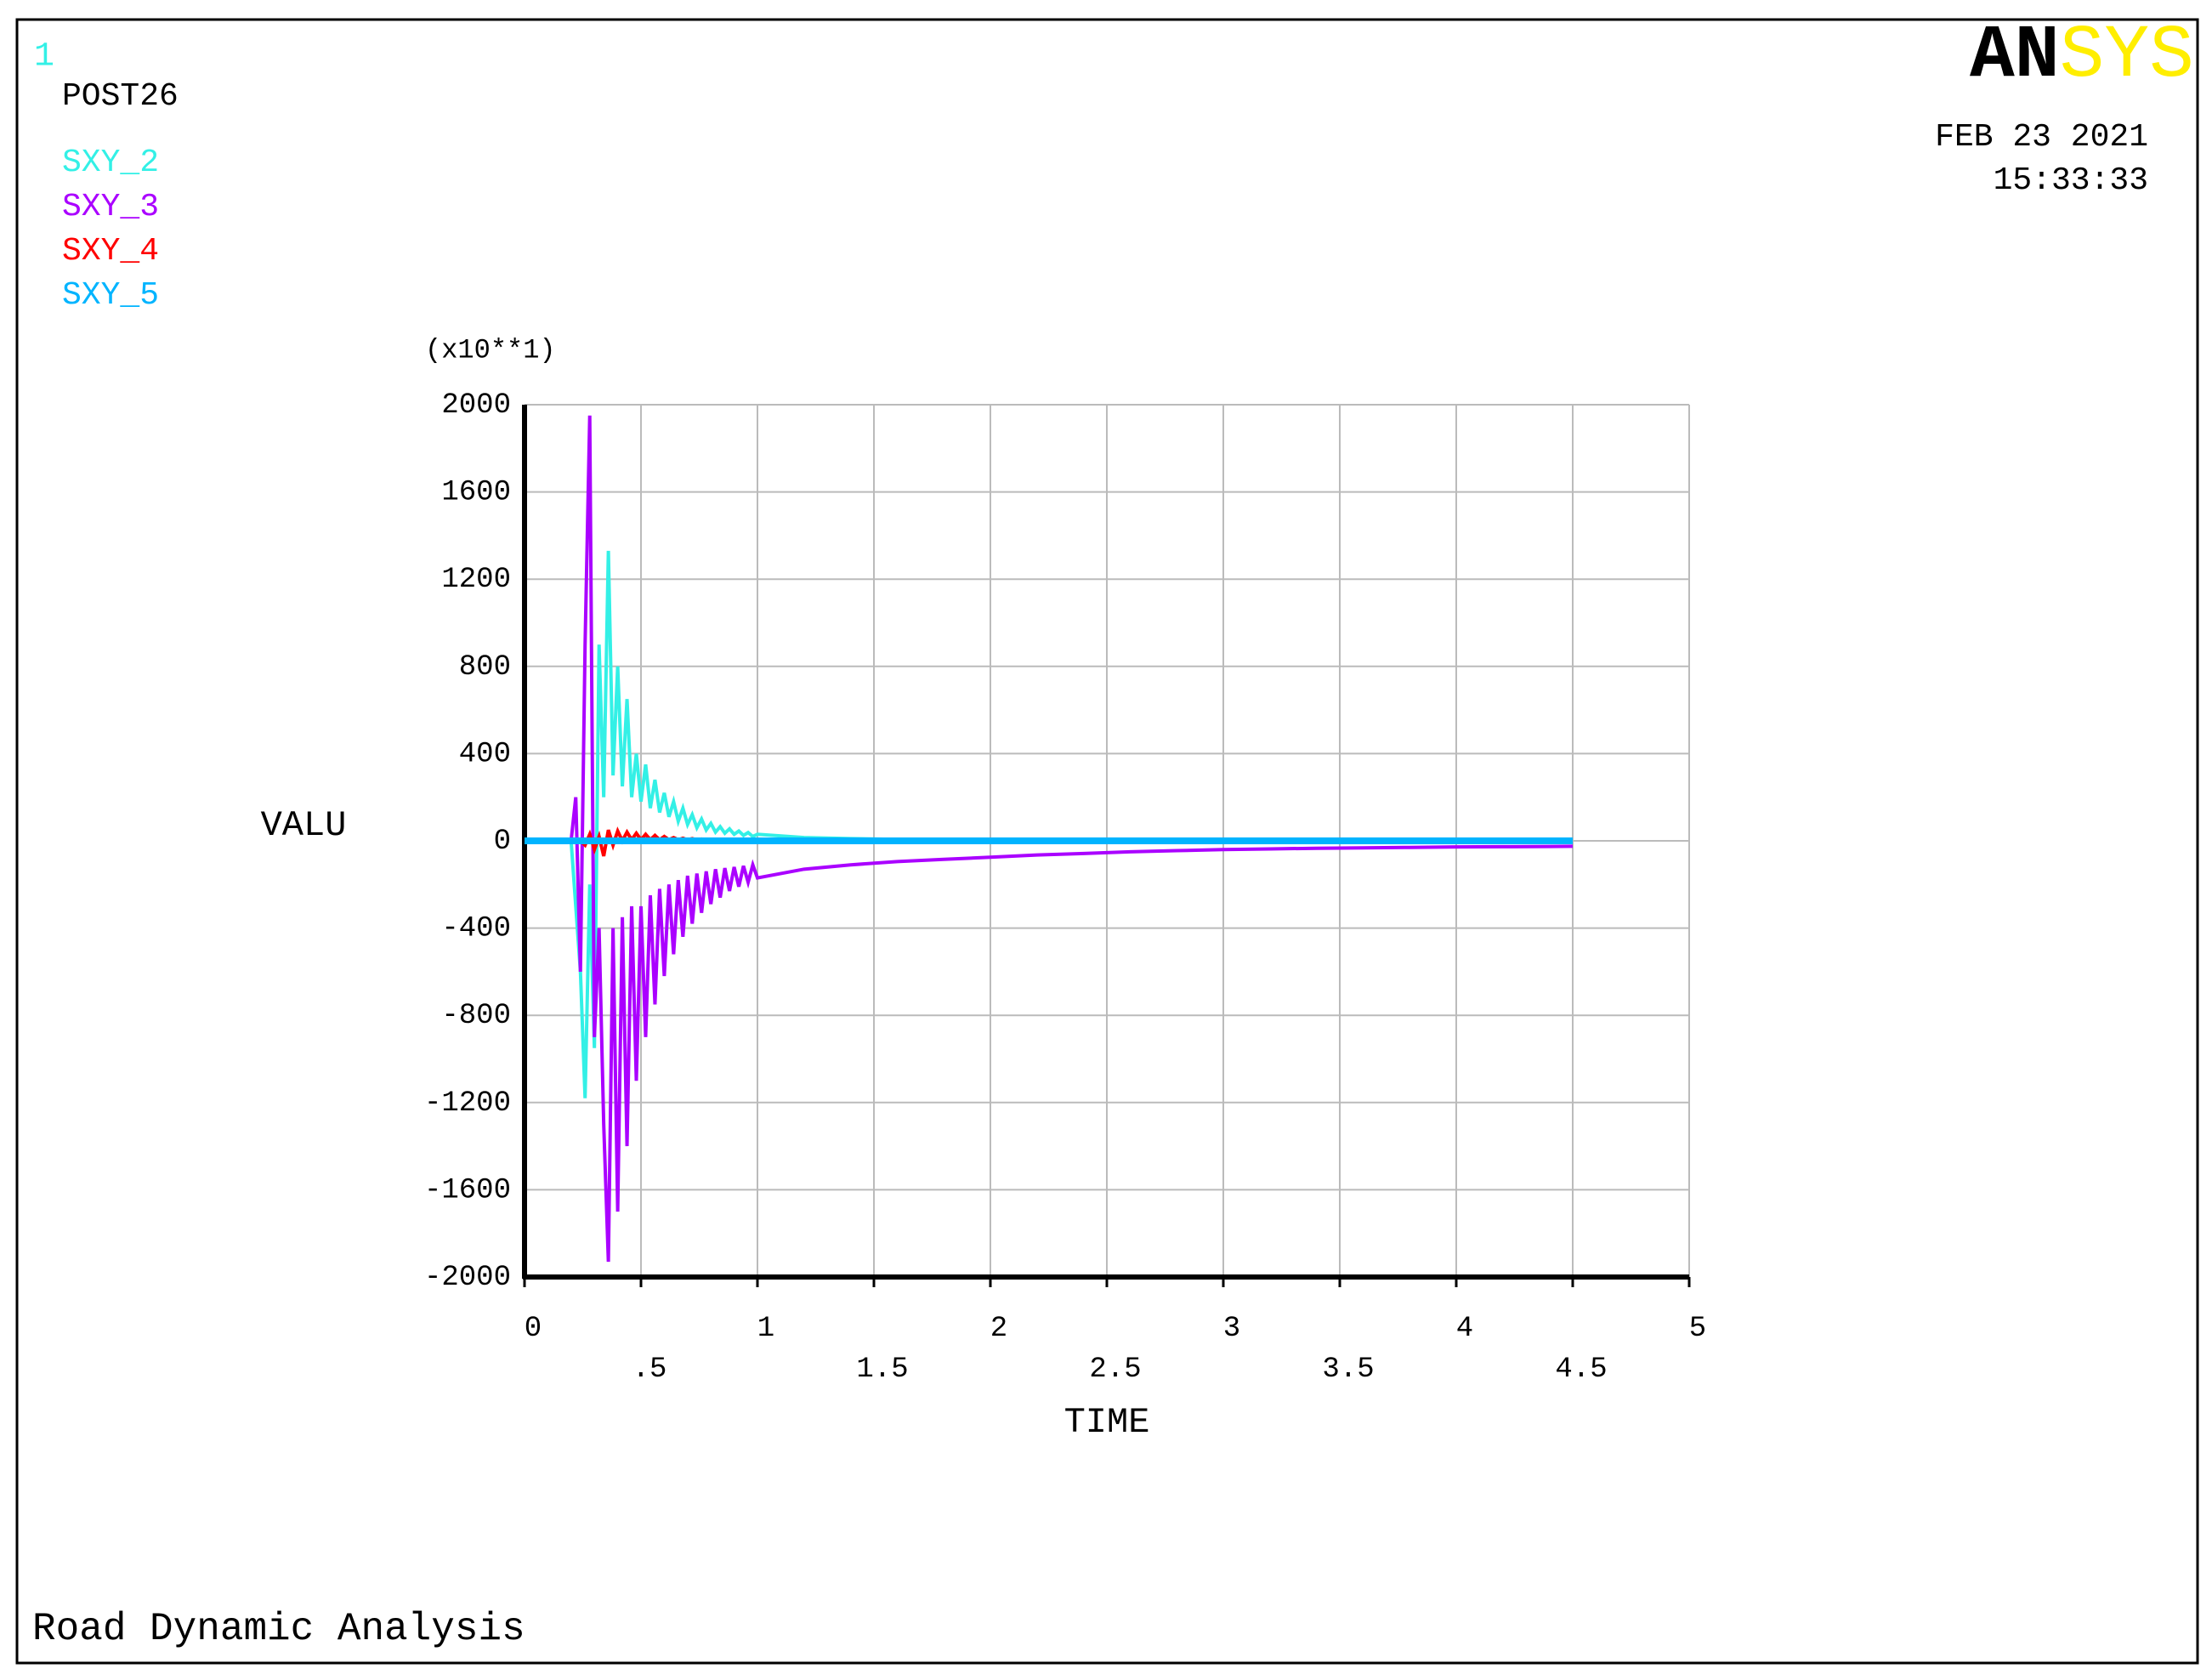  Describe the element at coordinates (649, 1370) in the screenshot. I see `x-tick-label: .5` at that location.